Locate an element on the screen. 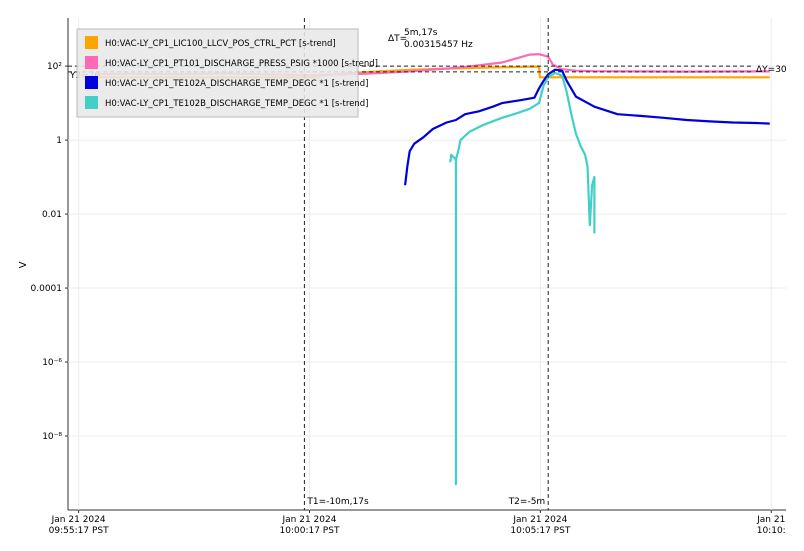 The height and width of the screenshot is (551, 804). x-tick-label: 10:10: is located at coordinates (771, 531).